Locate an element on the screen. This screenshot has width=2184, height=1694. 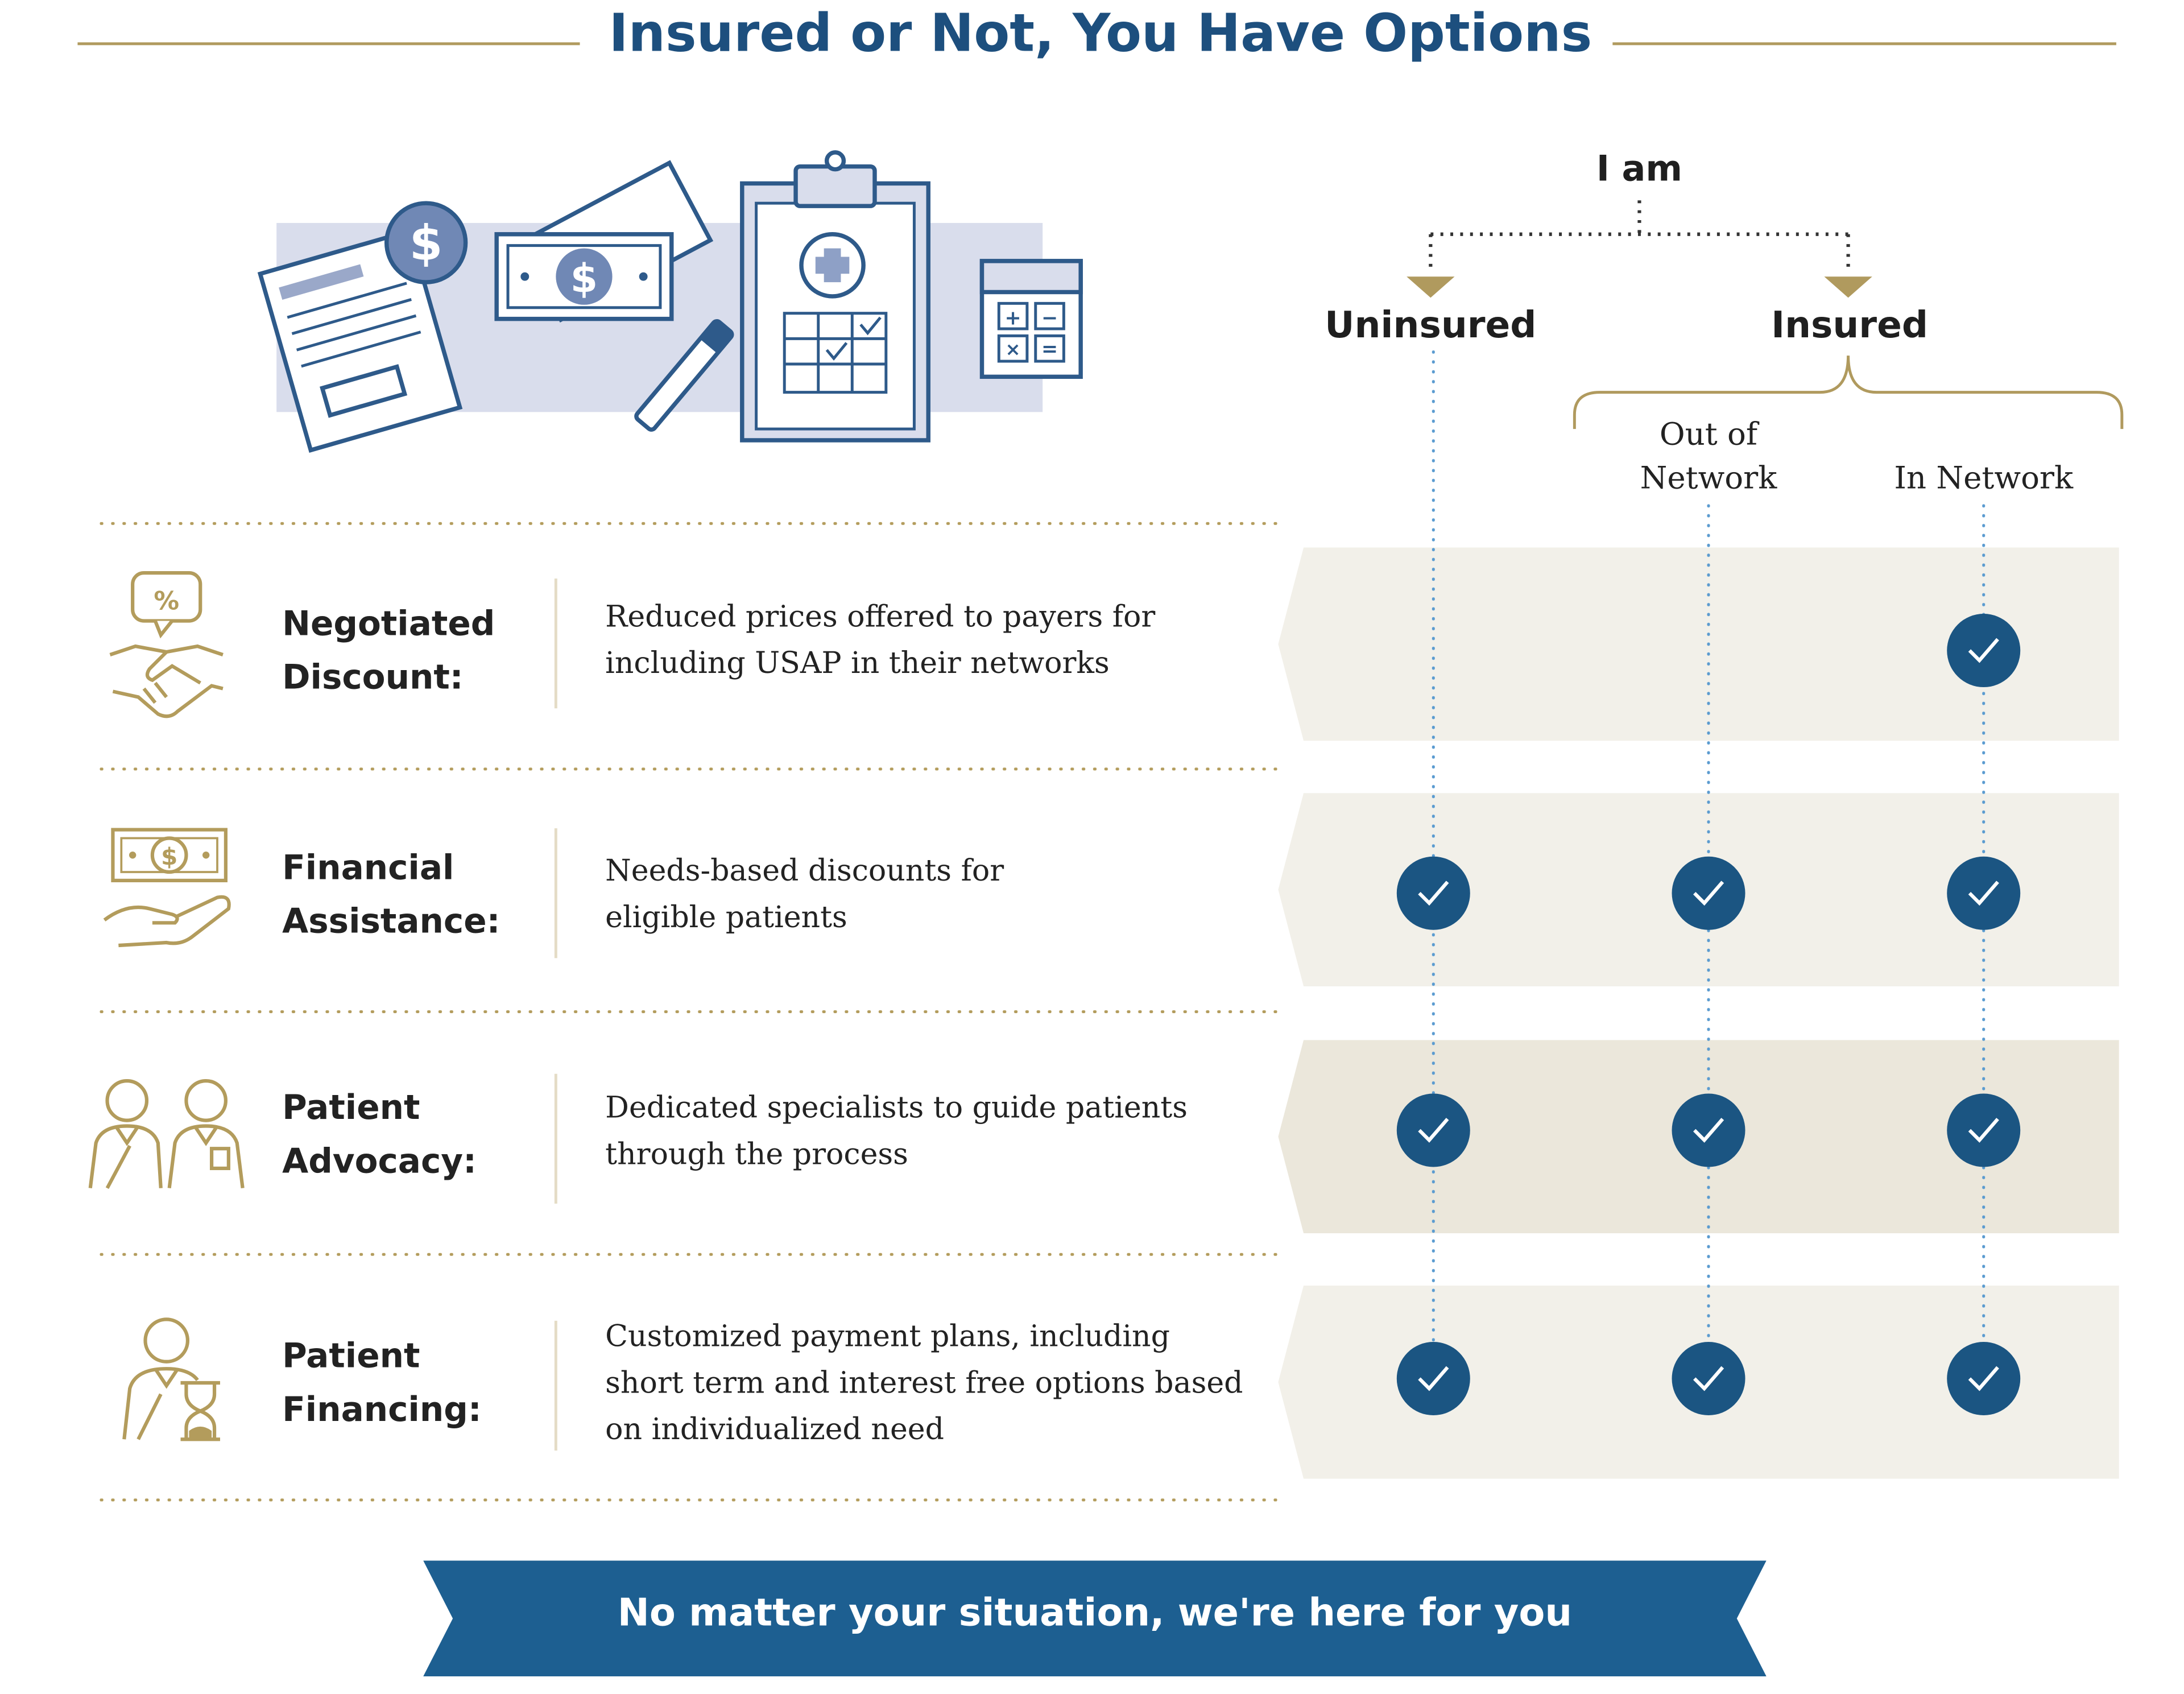
check-uninsured-financial-assistance is located at coordinates (1433, 893).